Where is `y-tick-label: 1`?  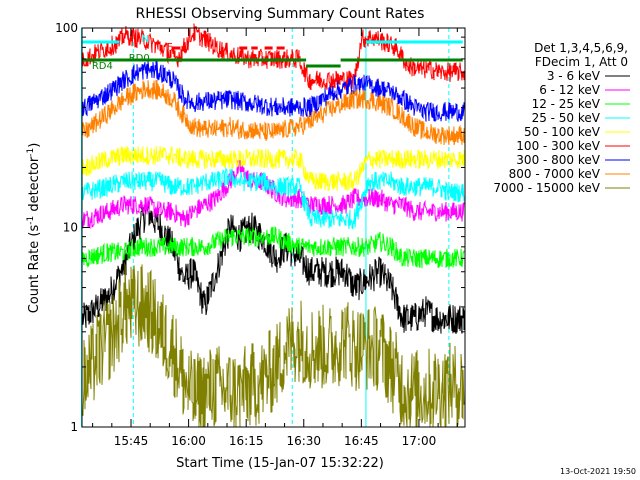
y-tick-label: 1 is located at coordinates (74, 427).